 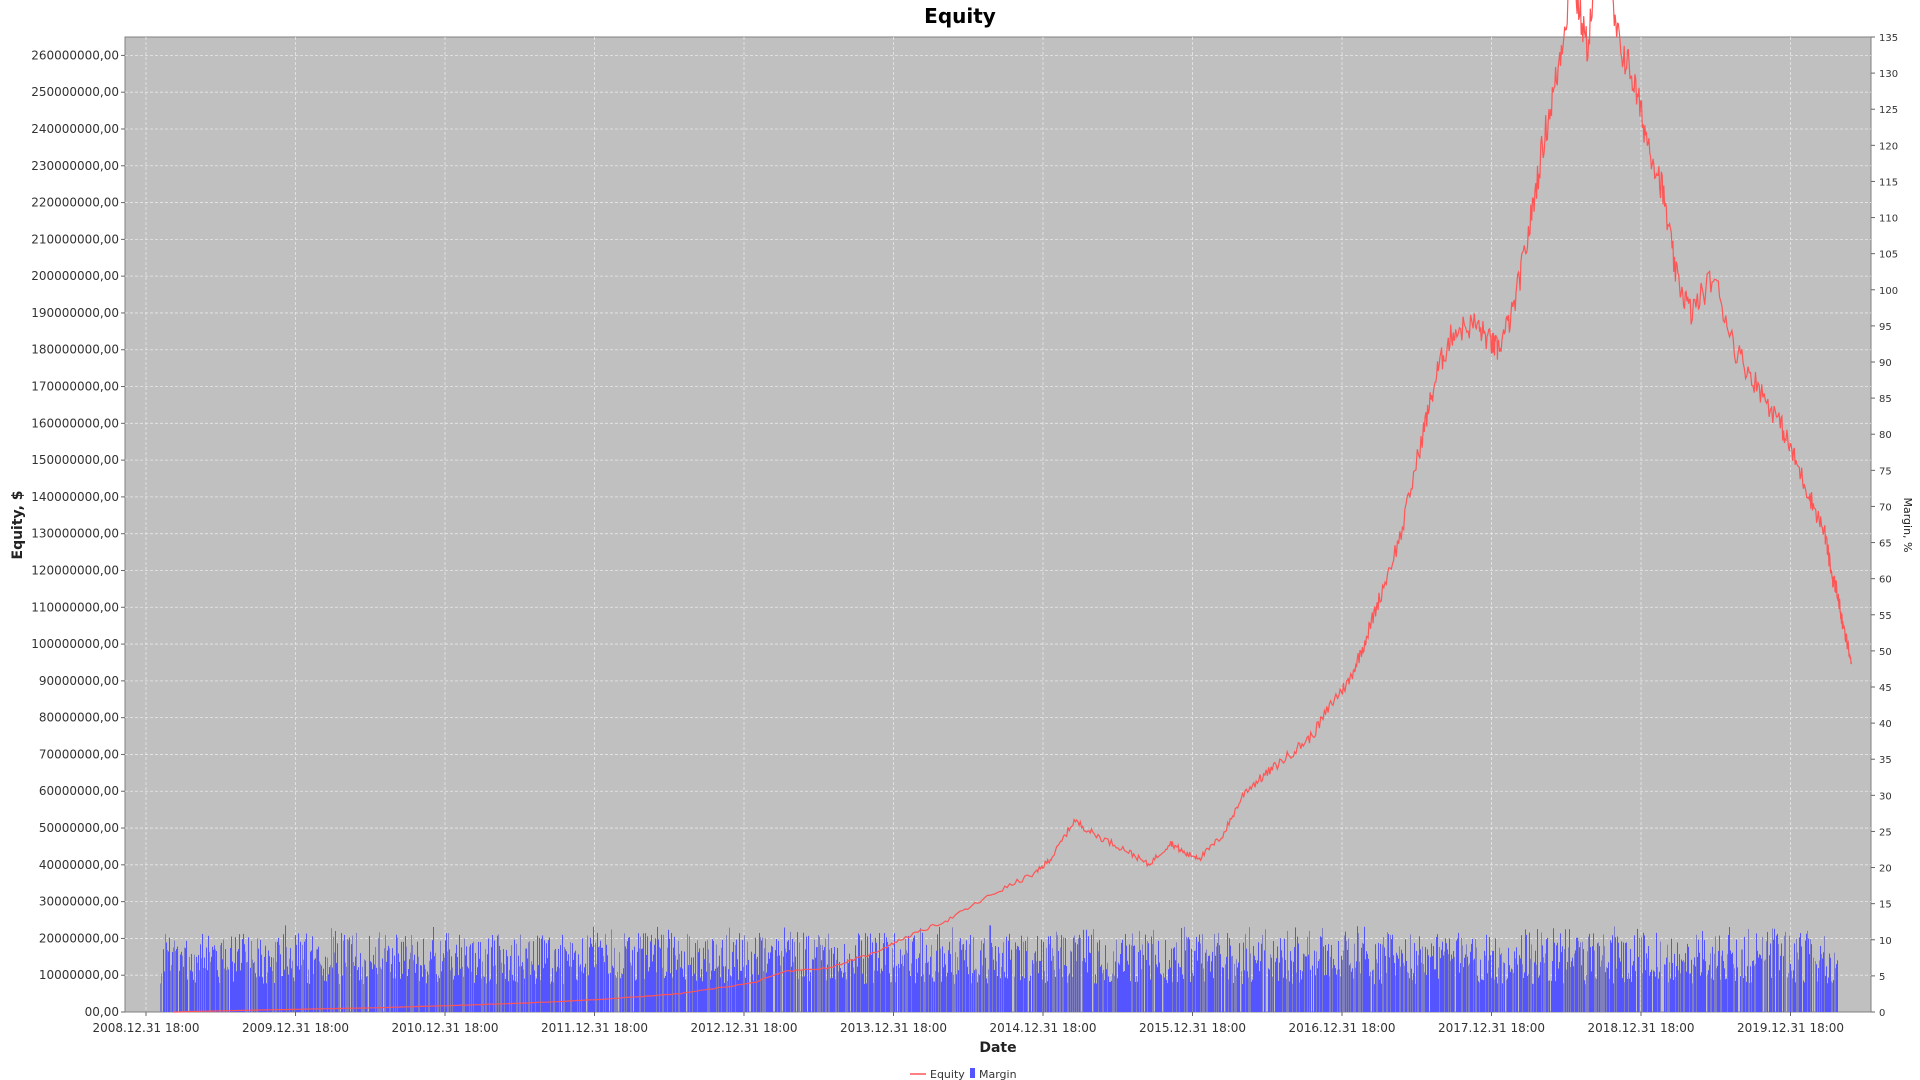 I want to click on y-tick-label: 230000000,00, so click(x=75, y=166).